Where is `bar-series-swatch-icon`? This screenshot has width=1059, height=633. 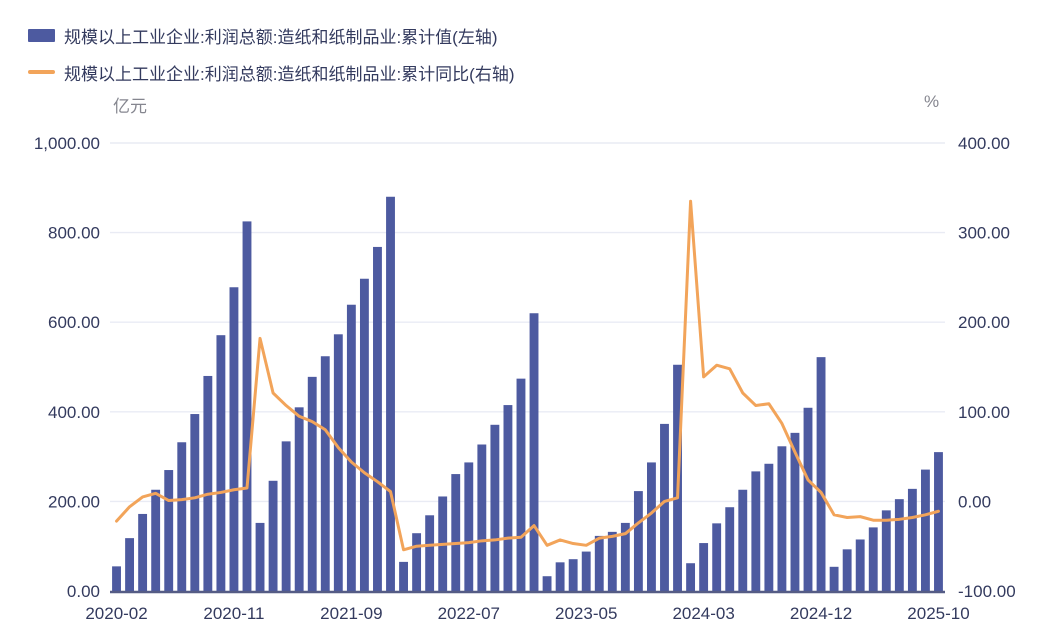 bar-series-swatch-icon is located at coordinates (41, 35).